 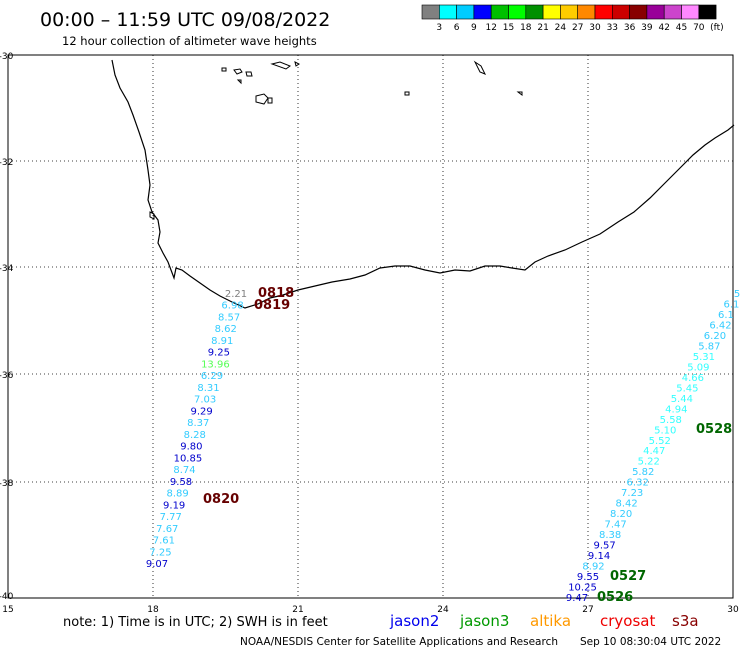 I want to click on swh-value: 5.22, so click(x=649, y=462).